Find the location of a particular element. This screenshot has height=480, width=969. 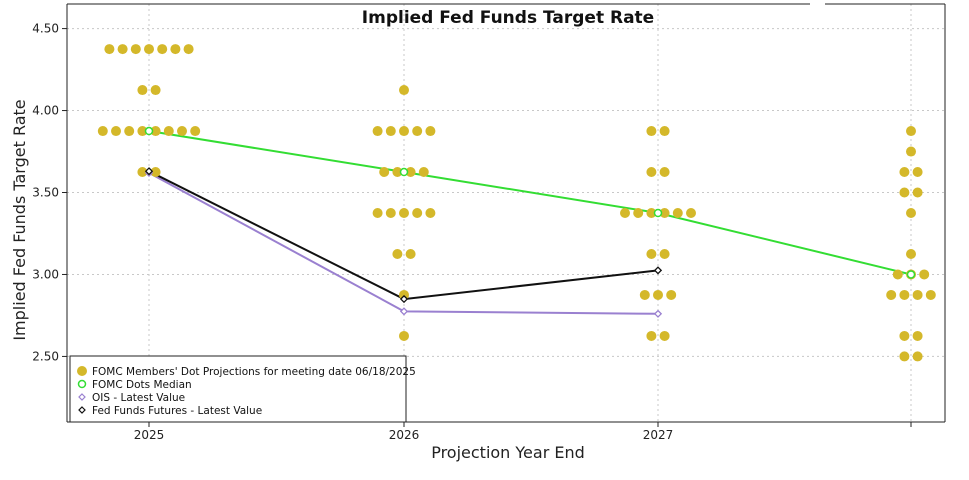

legend-dot-marker is located at coordinates (82, 371).